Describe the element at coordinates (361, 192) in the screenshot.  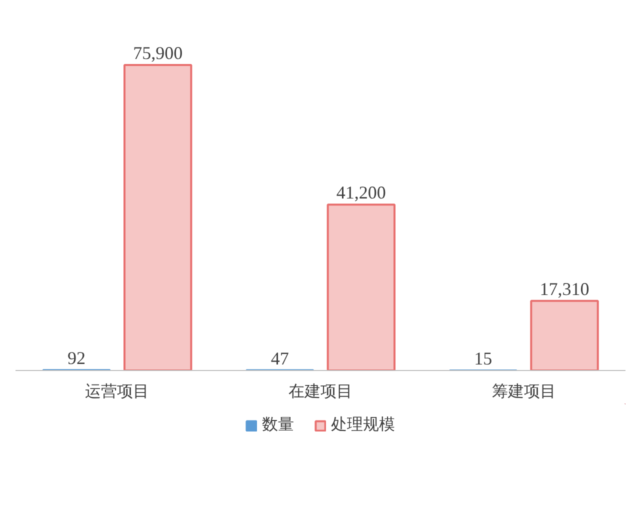
I see `data-label: 41,200` at that location.